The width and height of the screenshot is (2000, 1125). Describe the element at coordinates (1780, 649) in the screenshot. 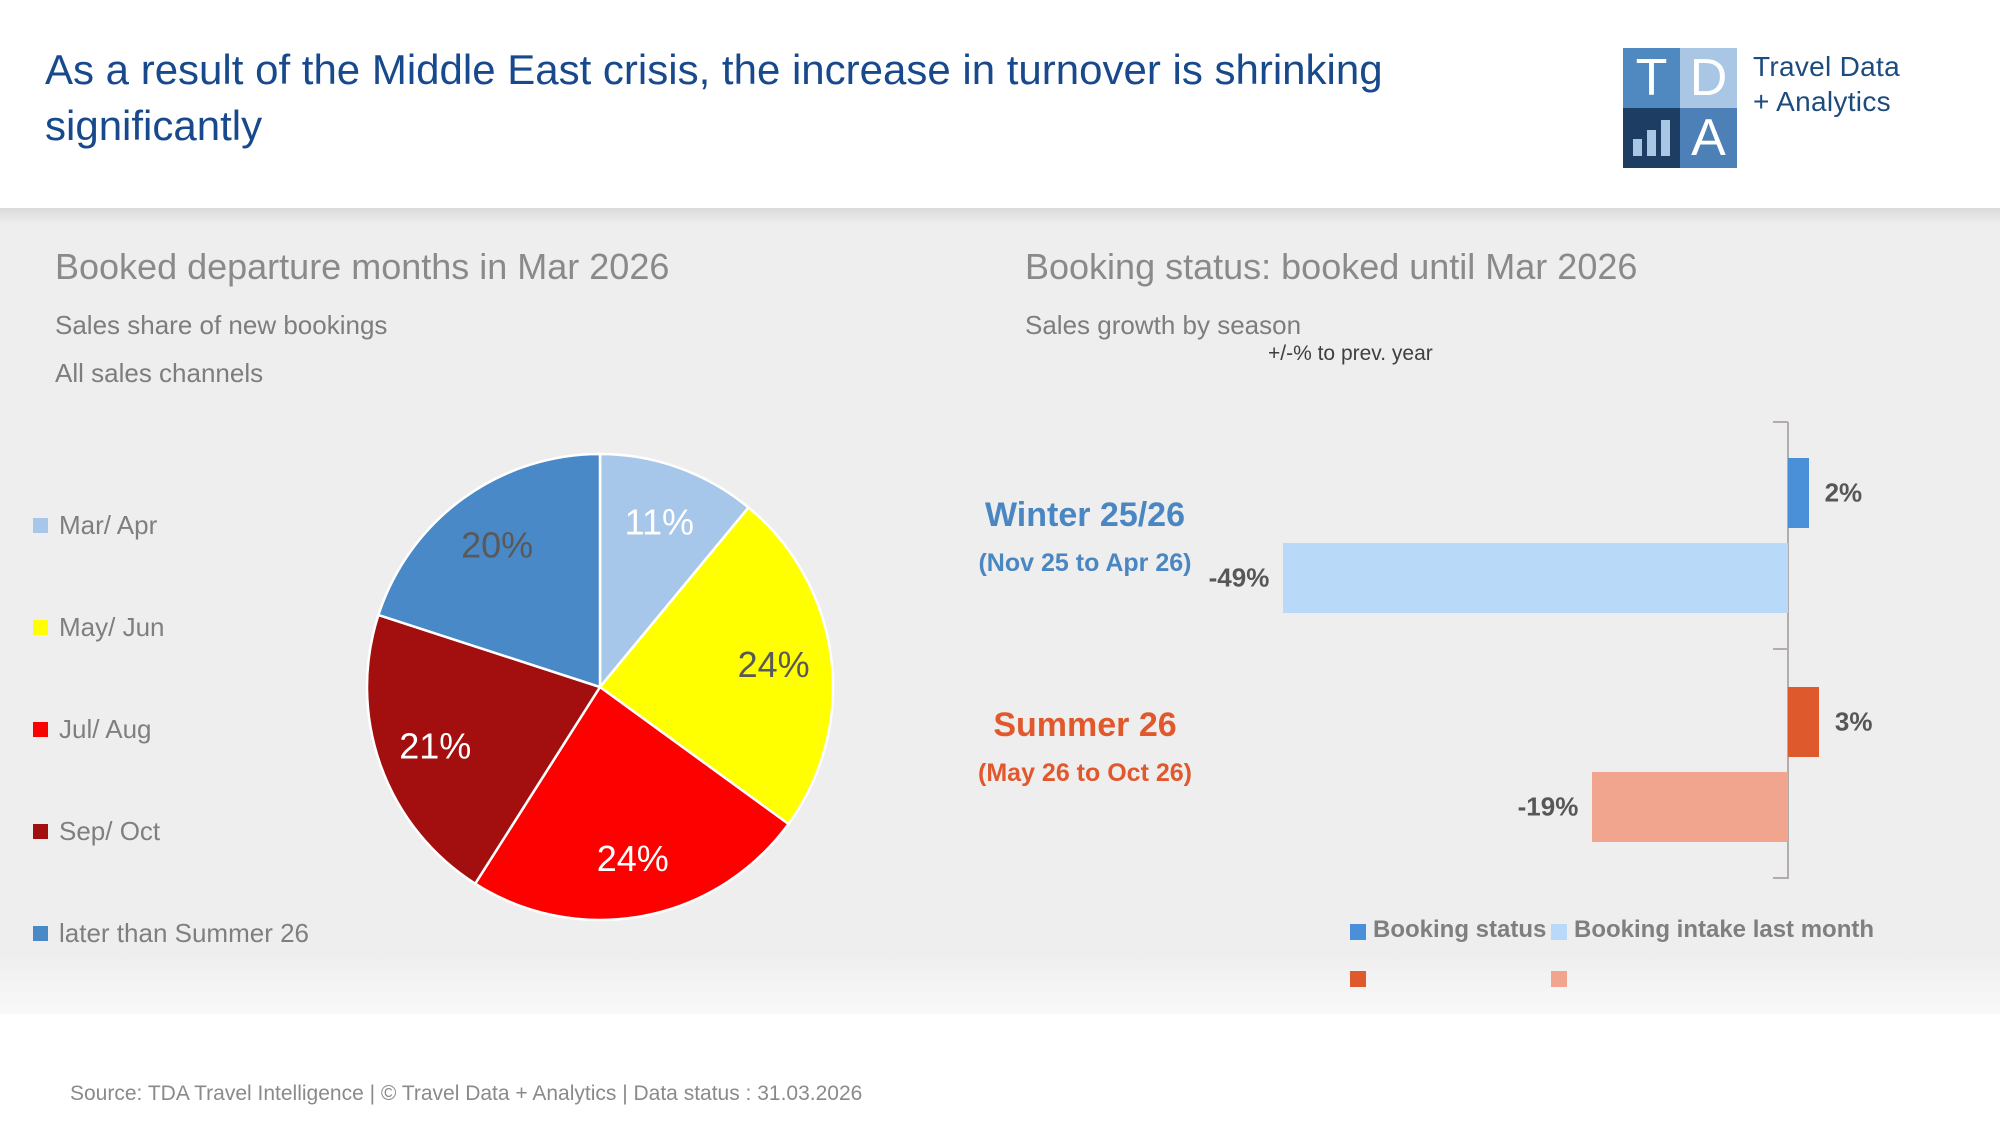

I see `axis-tick-middle` at that location.